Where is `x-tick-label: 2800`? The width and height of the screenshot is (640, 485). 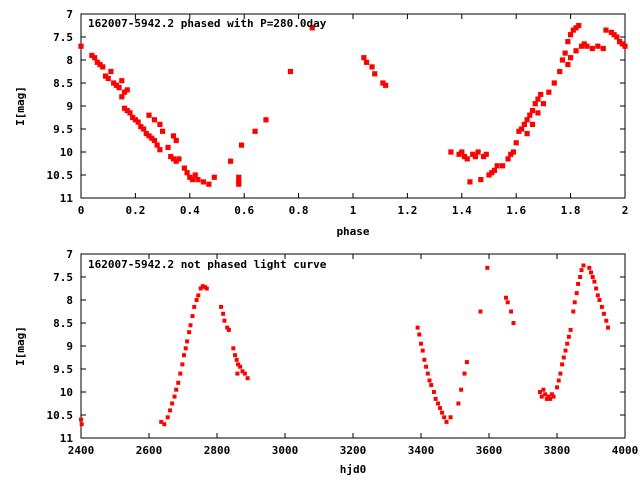
x-tick-label: 2800 is located at coordinates (217, 450).